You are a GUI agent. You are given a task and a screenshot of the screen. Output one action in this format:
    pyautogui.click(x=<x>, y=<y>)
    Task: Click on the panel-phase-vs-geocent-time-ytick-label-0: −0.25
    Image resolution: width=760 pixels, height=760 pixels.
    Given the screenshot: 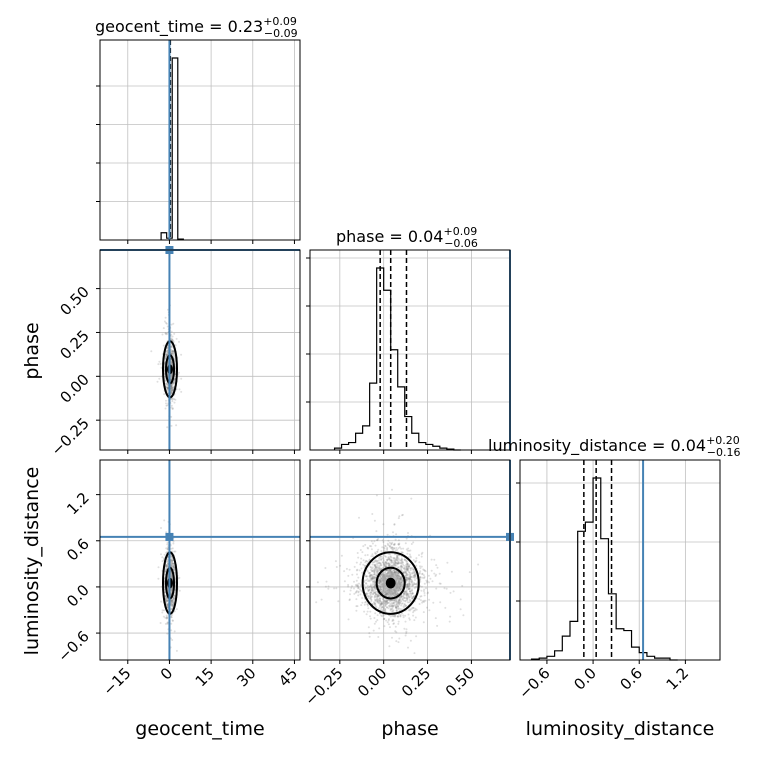 What is the action you would take?
    pyautogui.click(x=70, y=436)
    